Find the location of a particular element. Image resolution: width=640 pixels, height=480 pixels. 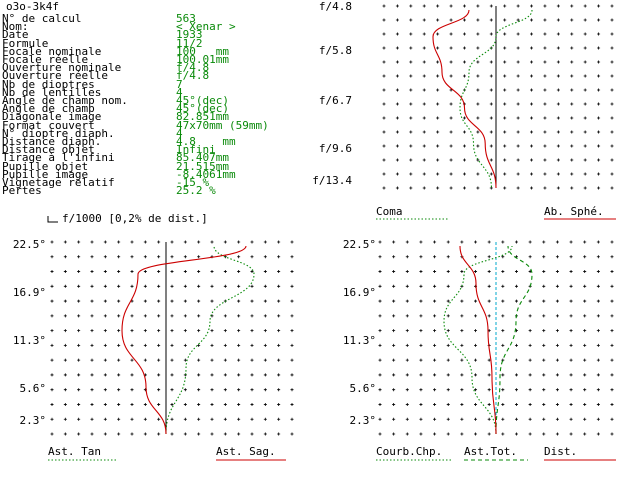

spec-value: -15 % is located at coordinates (193, 182).